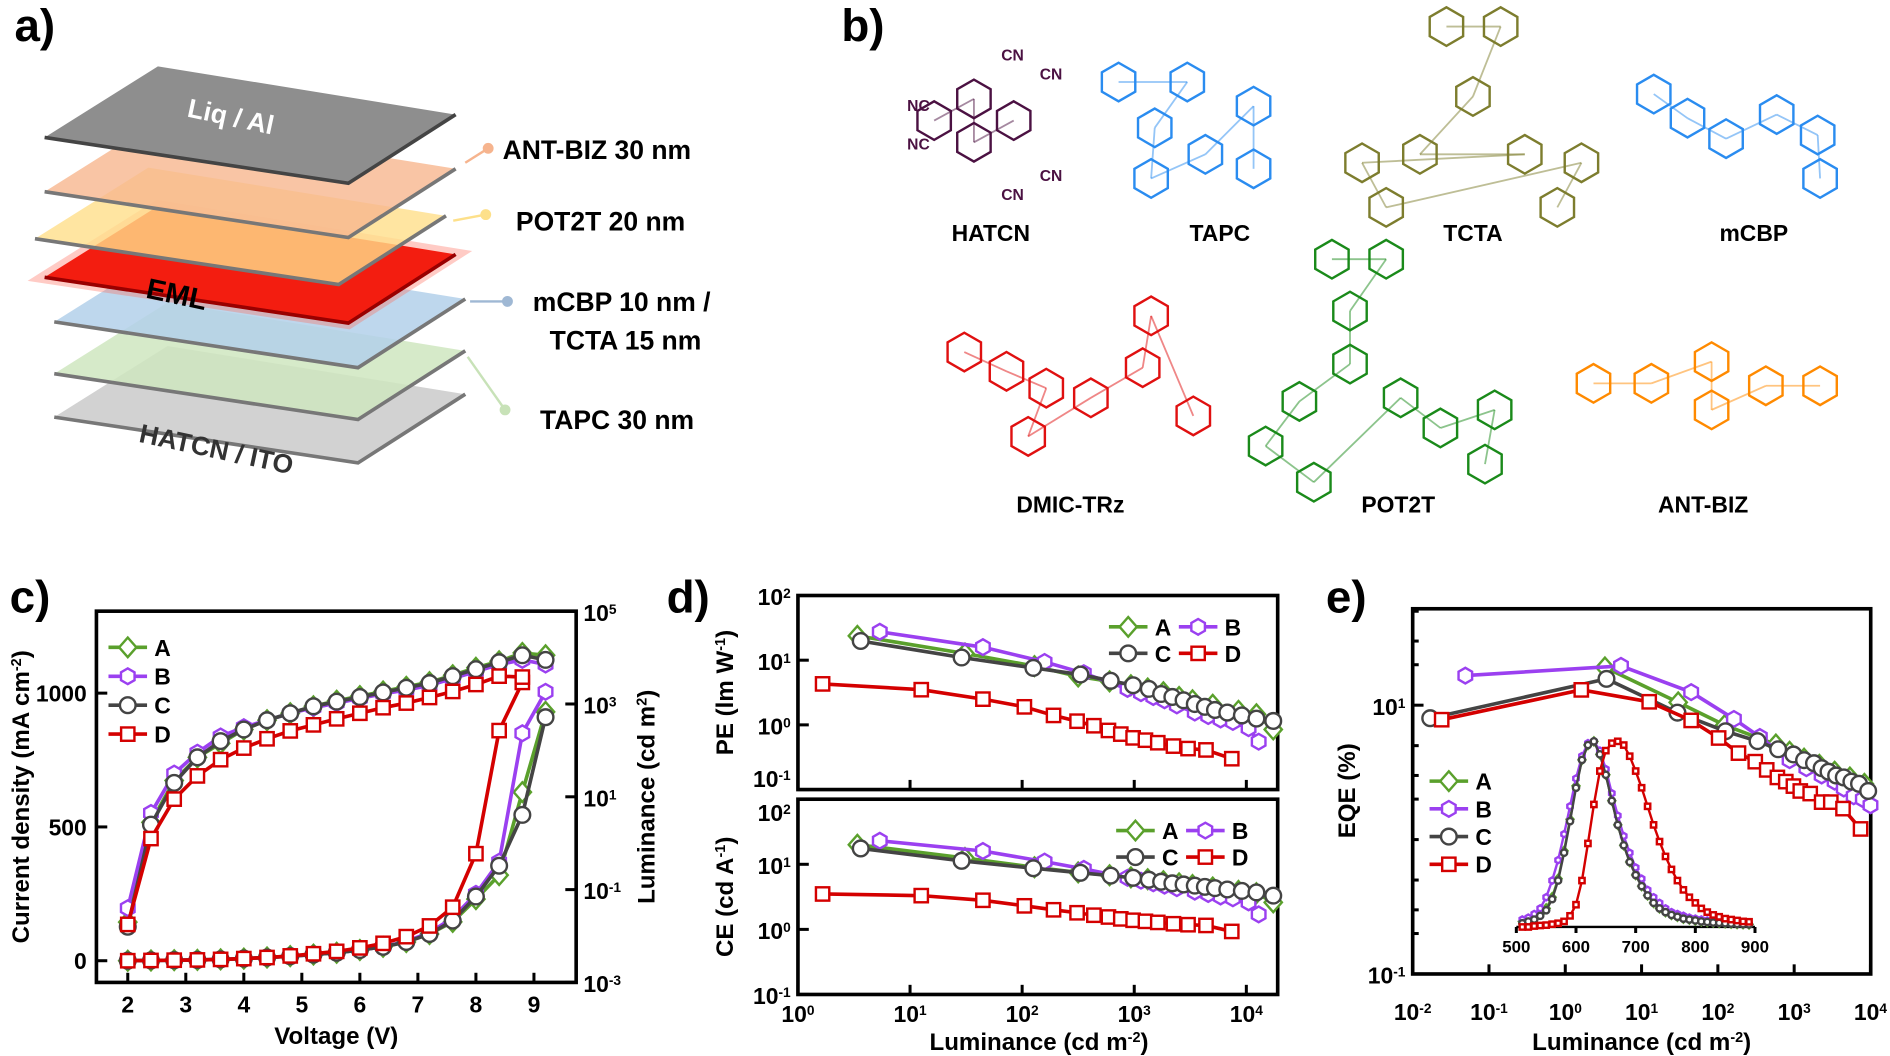 The image size is (1890, 1056). I want to click on x-axis-label: Voltage (V), so click(336, 1036).